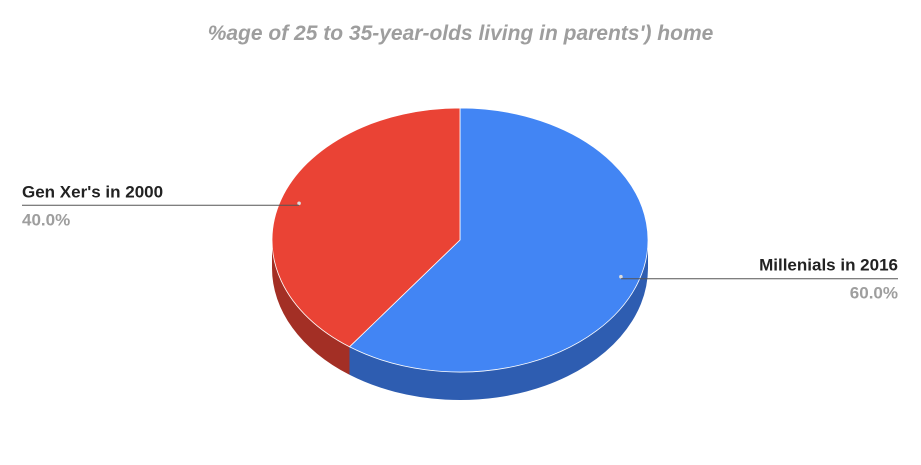  What do you see at coordinates (92, 191) in the screenshot?
I see `slice-label: Gen Xer's in 2000` at bounding box center [92, 191].